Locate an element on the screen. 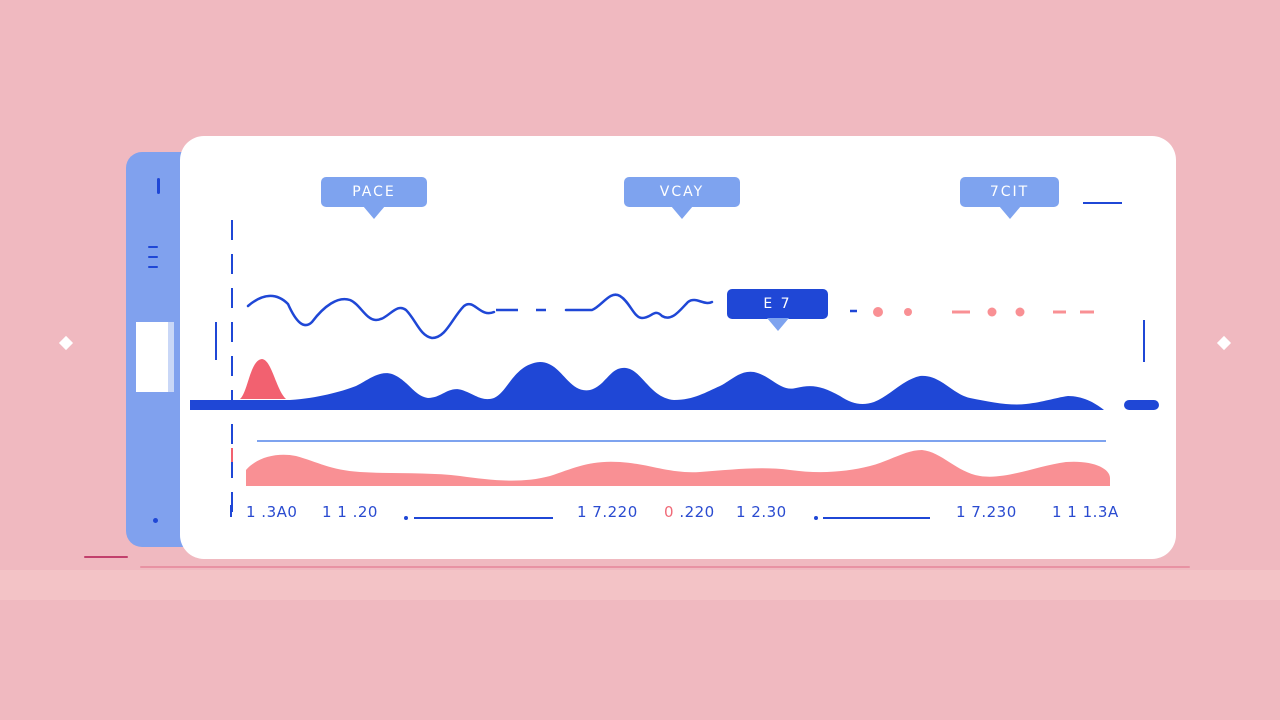 The image size is (1280, 720). tooltip-pace: PACE is located at coordinates (374, 198).